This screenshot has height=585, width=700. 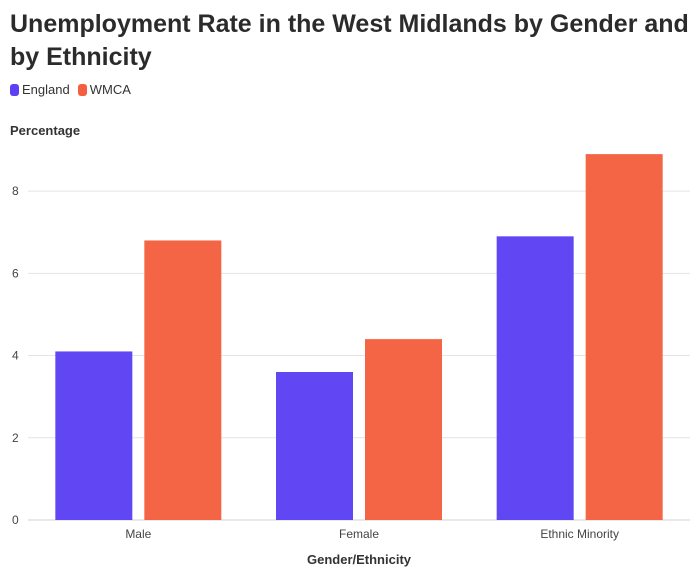 What do you see at coordinates (82, 89) in the screenshot?
I see `legend-swatch-wmca` at bounding box center [82, 89].